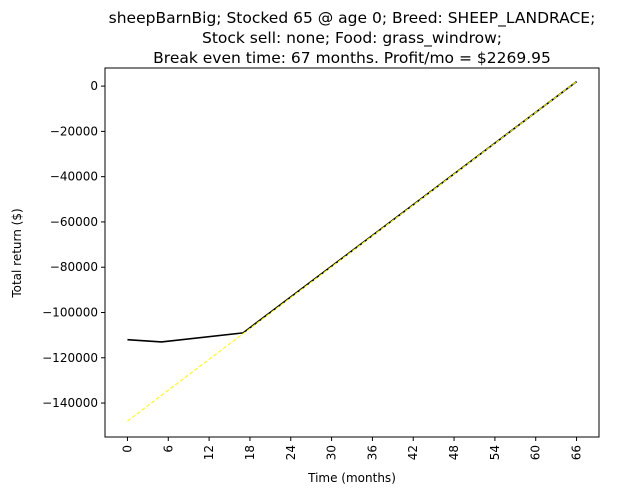 The height and width of the screenshot is (499, 623). I want to click on x-tick-label: 66, so click(577, 452).